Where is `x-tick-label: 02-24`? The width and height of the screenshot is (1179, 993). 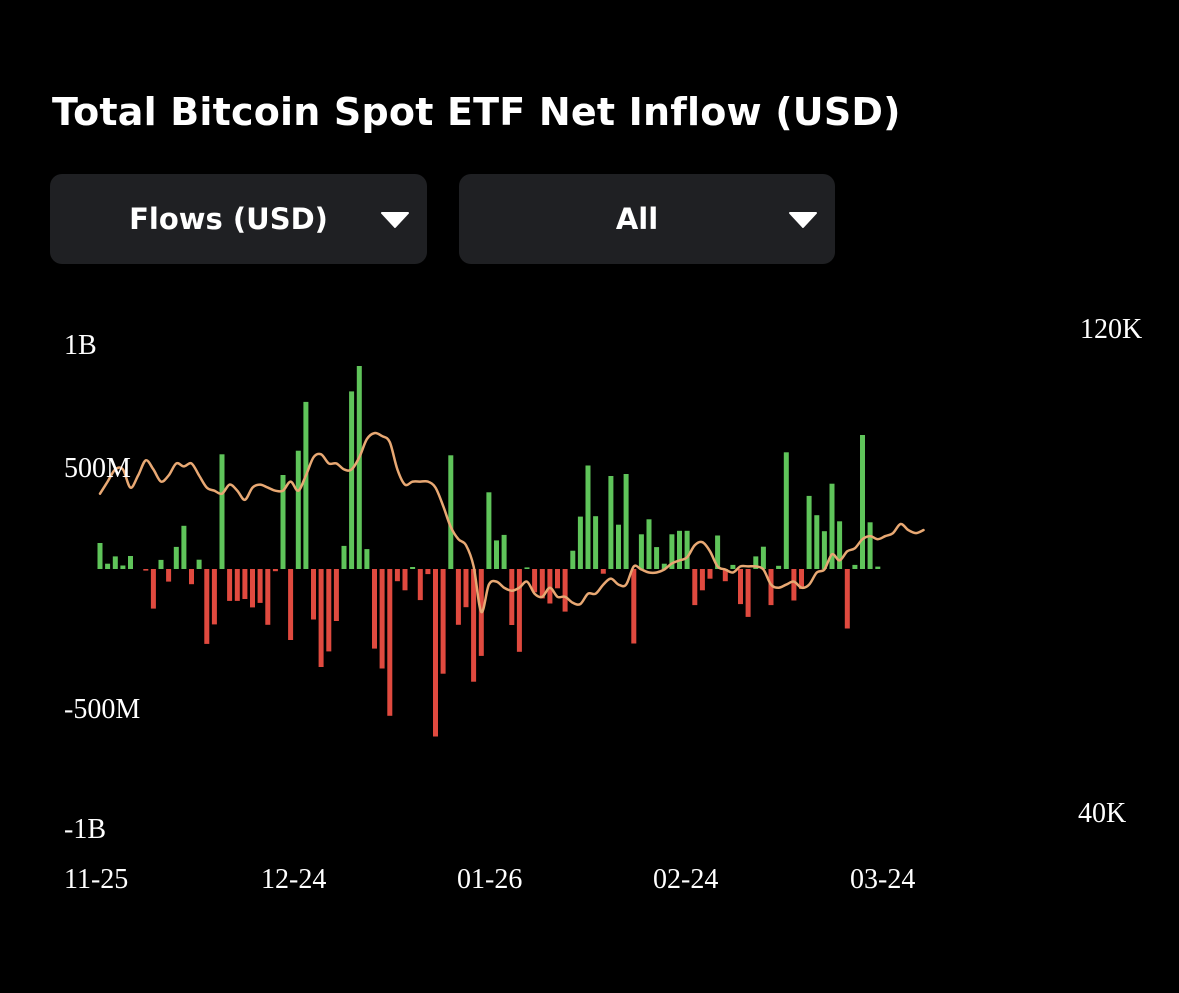 x-tick-label: 02-24 is located at coordinates (685, 879).